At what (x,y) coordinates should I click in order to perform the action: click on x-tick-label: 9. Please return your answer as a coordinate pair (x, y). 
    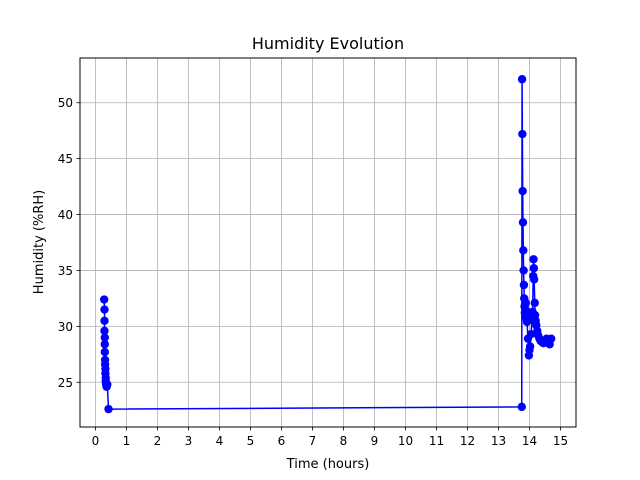
    Looking at the image, I should click on (375, 441).